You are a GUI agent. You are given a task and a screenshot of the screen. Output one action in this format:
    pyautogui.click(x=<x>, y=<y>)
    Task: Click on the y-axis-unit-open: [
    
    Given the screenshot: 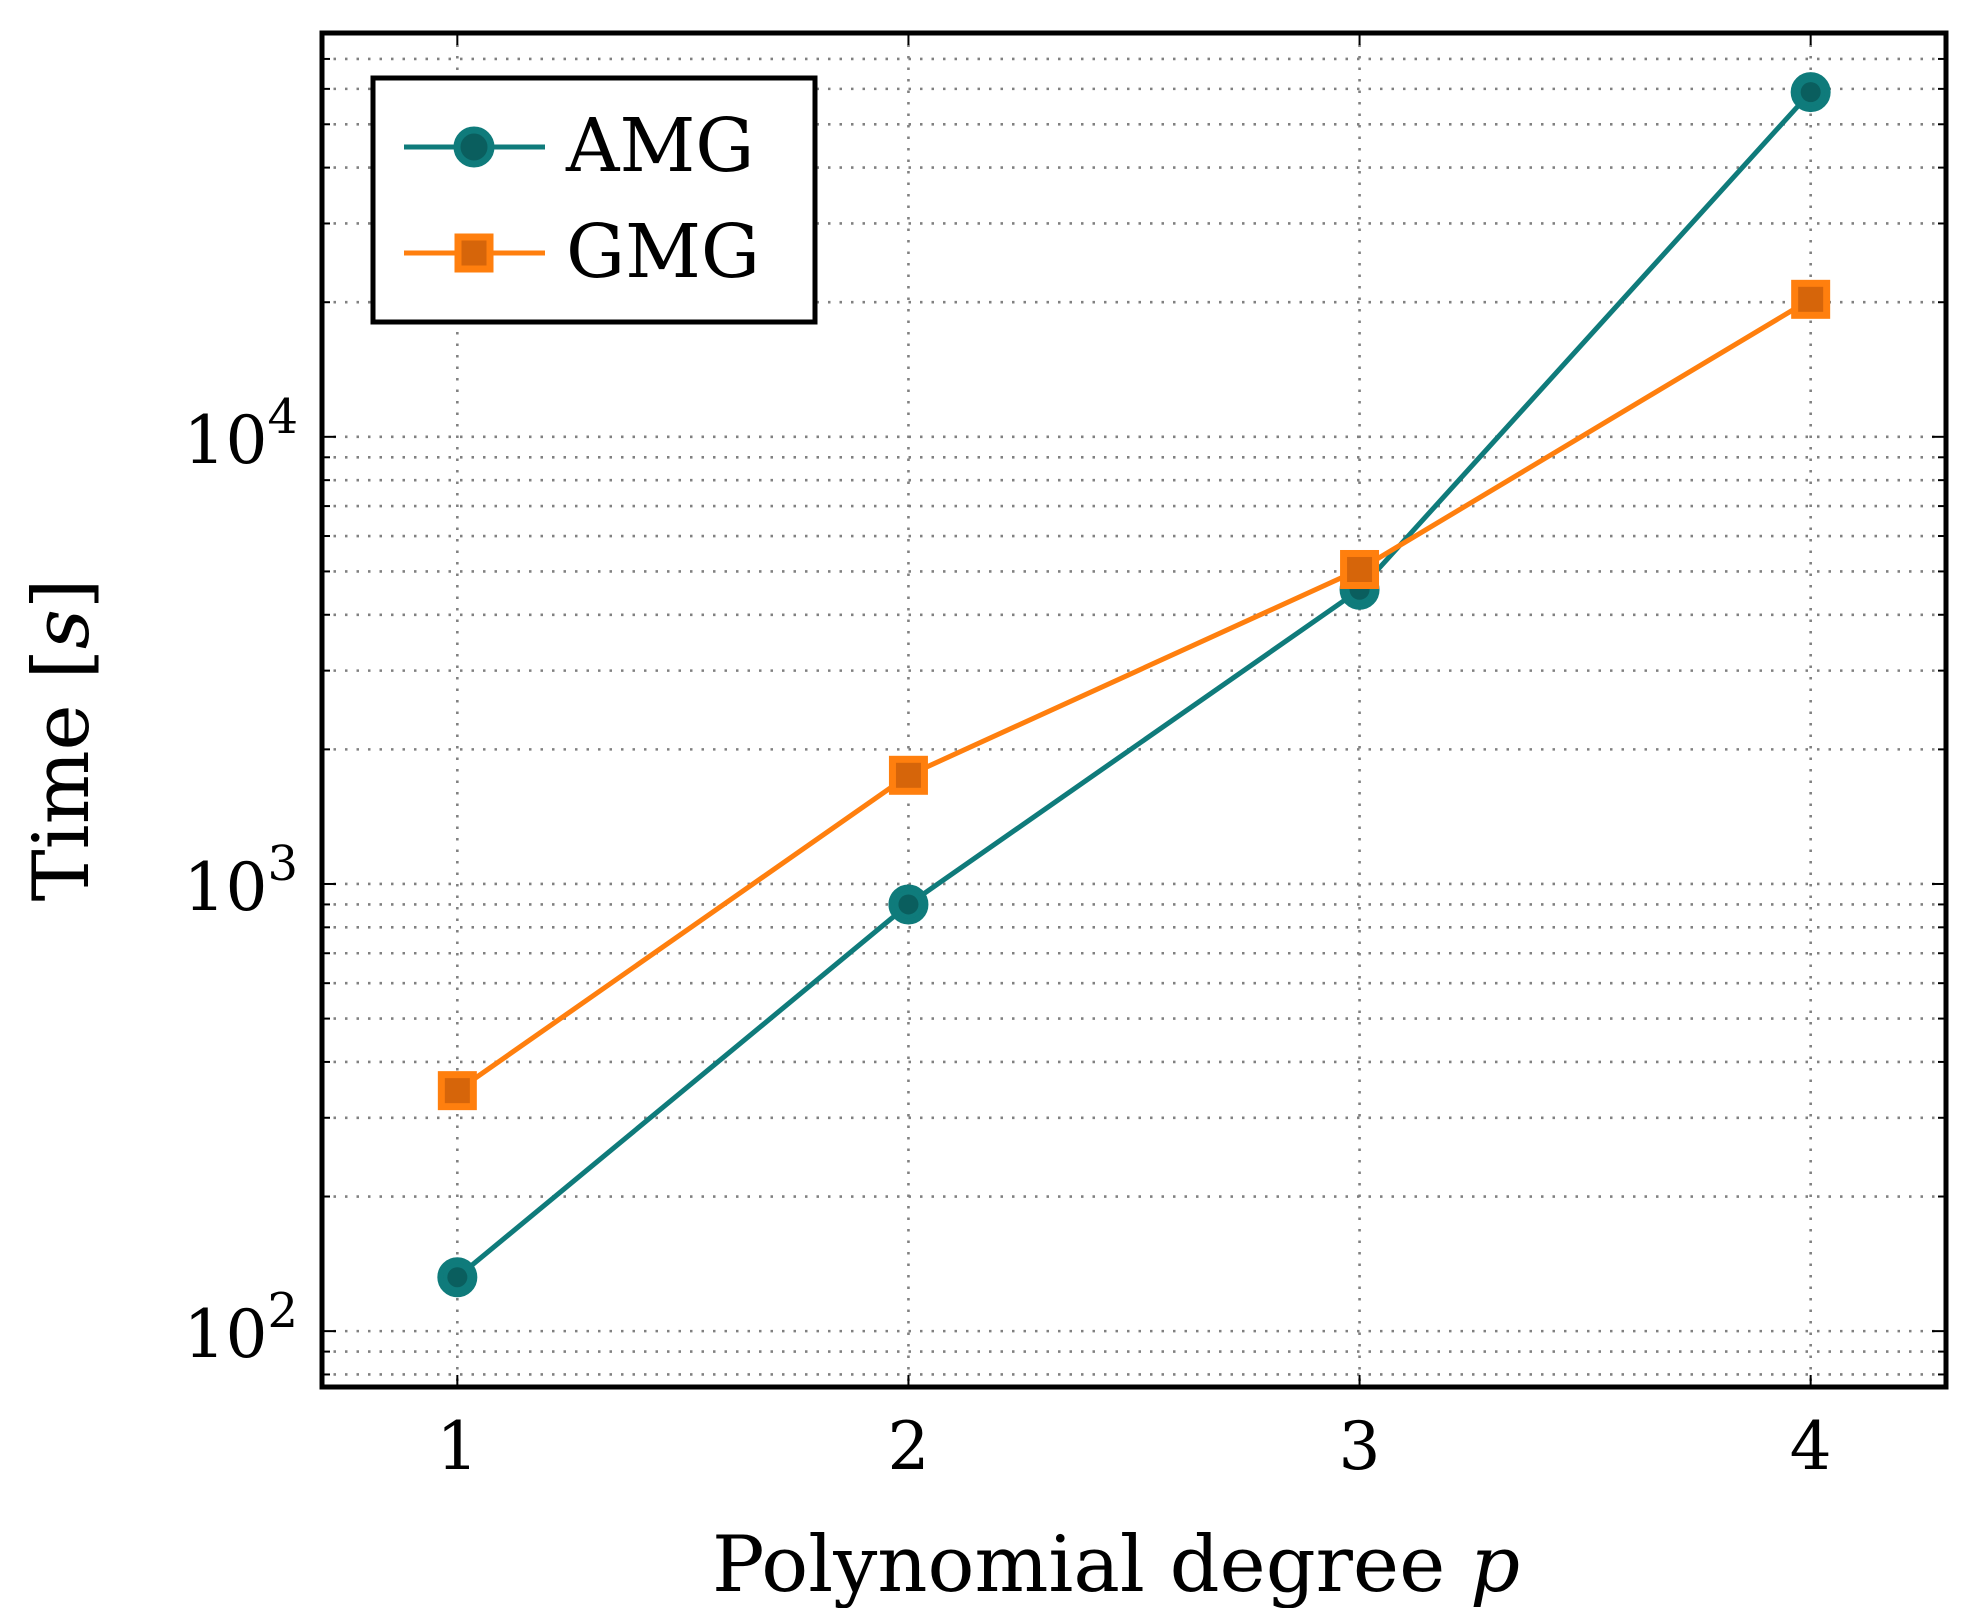 What is the action you would take?
    pyautogui.click(x=62, y=664)
    